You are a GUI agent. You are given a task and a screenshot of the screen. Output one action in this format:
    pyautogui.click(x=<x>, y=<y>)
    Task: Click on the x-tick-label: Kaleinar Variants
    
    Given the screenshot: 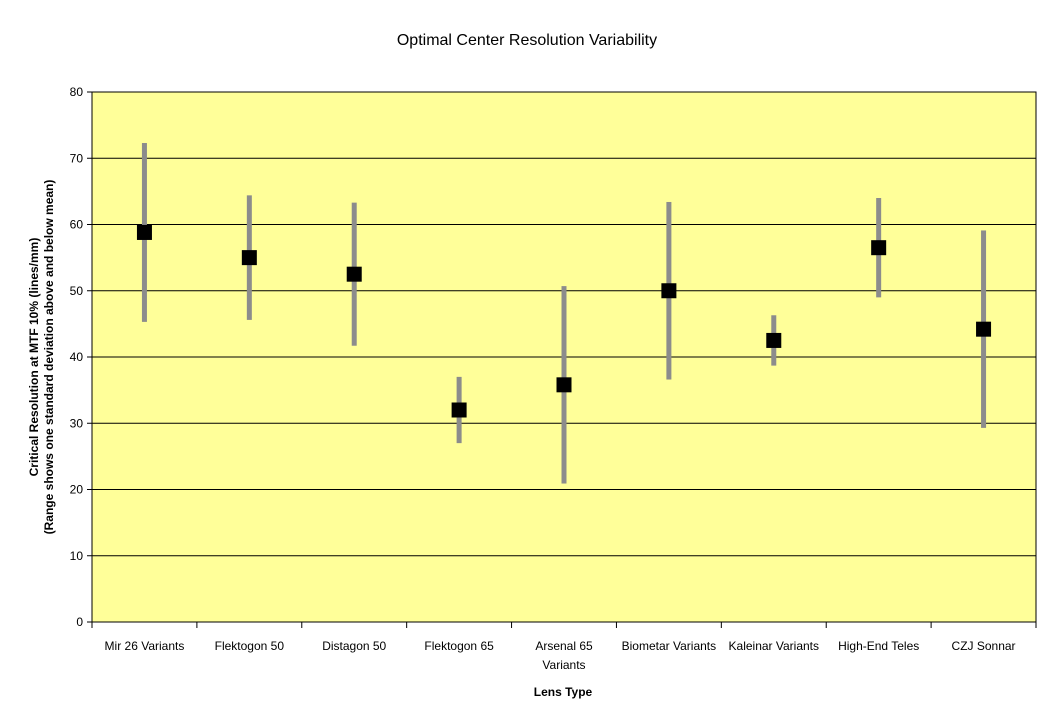 What is the action you would take?
    pyautogui.click(x=774, y=646)
    